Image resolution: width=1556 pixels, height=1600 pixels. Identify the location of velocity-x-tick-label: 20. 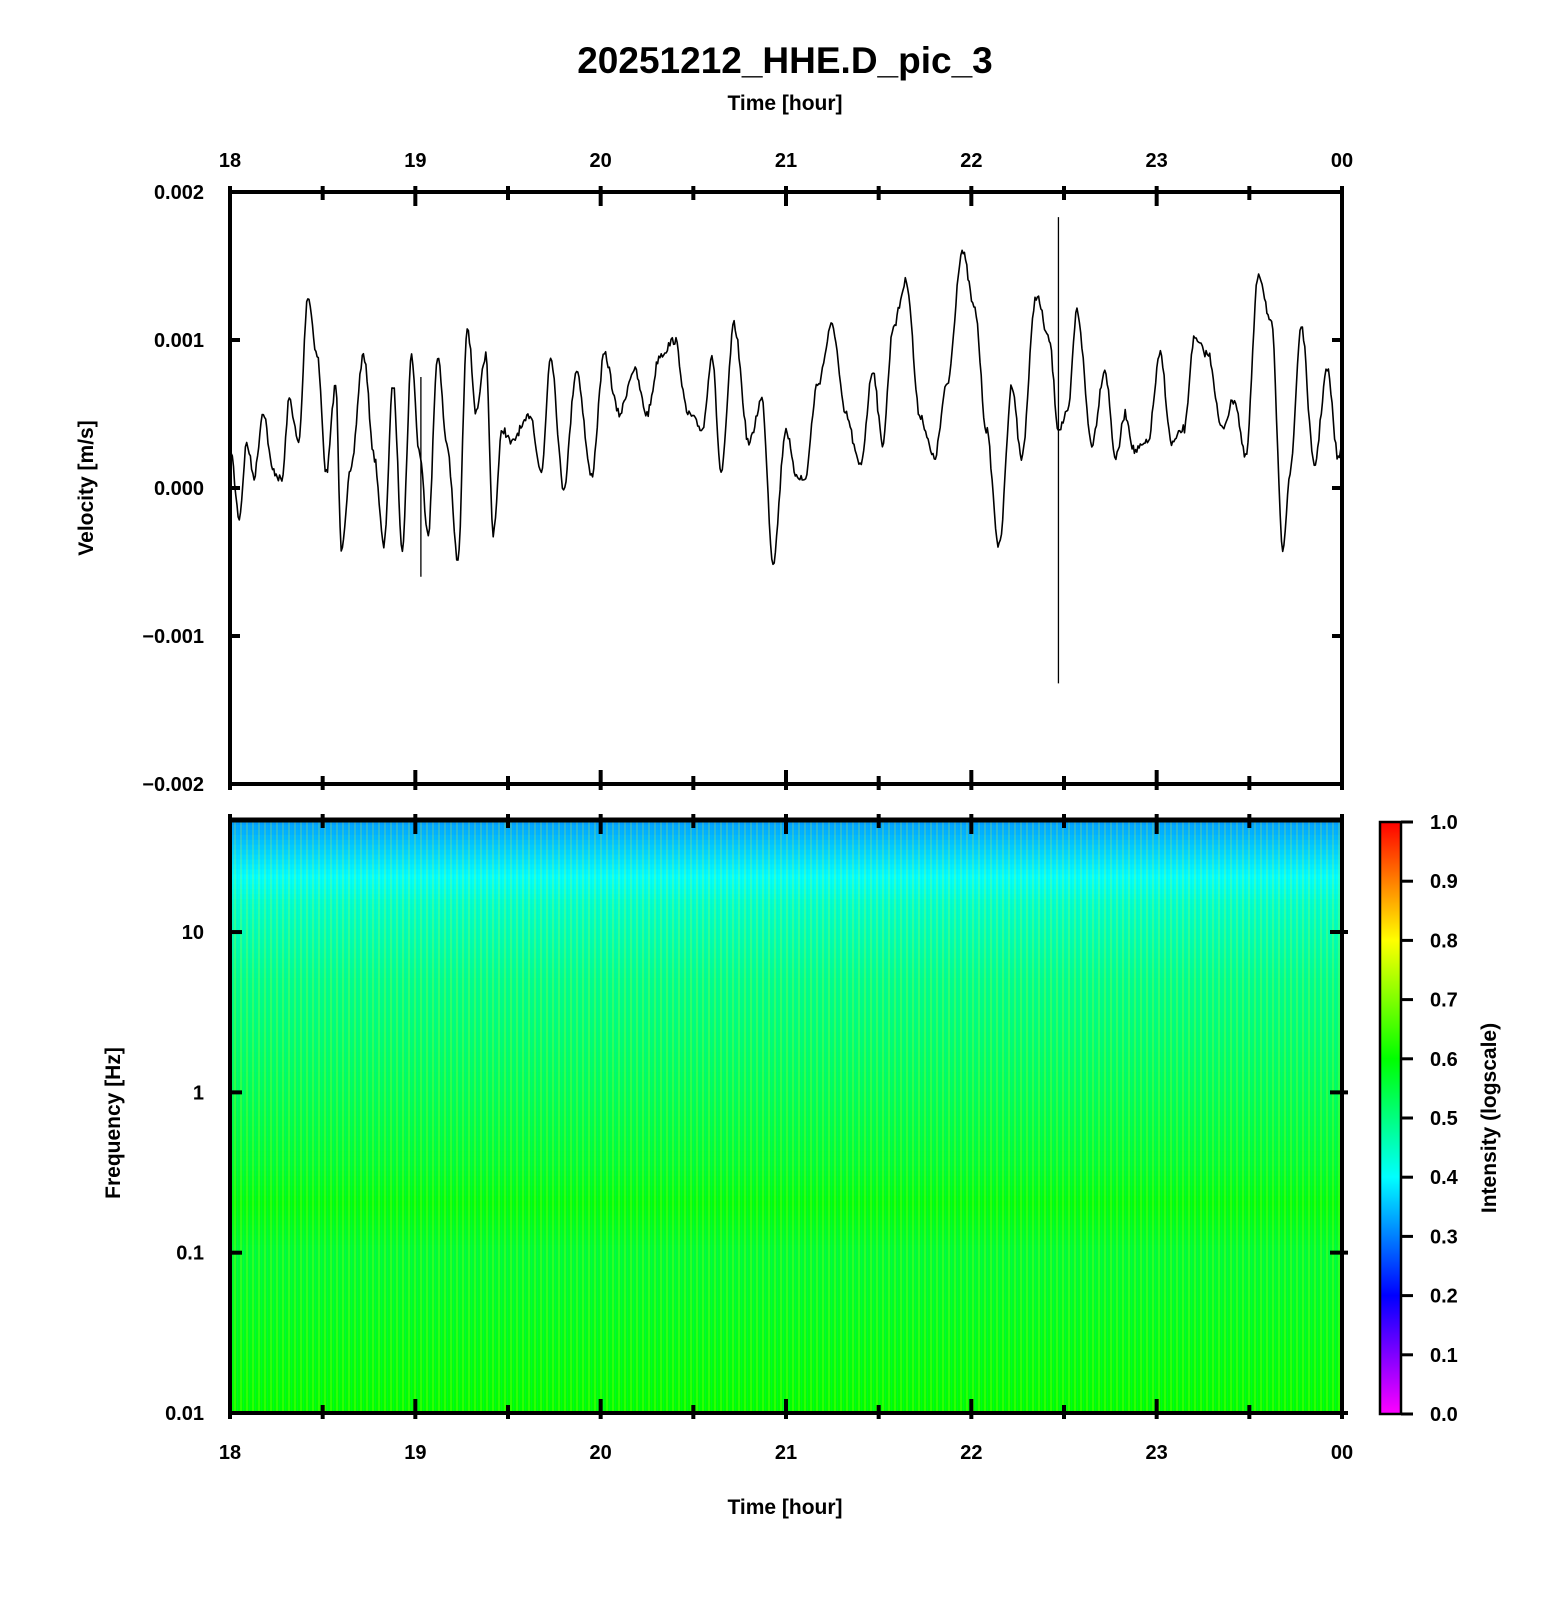
(601, 161).